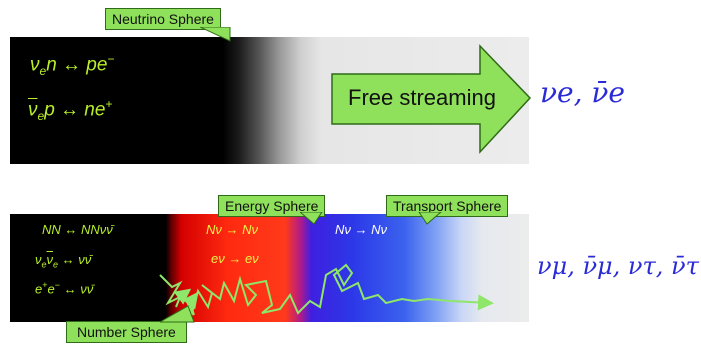  Describe the element at coordinates (177, 314) in the screenshot. I see `number-sphere-label-pointer` at that location.